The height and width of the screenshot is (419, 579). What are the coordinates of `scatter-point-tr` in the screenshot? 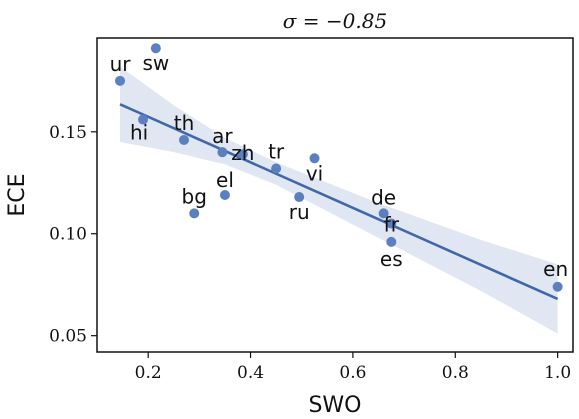 It's located at (276, 168).